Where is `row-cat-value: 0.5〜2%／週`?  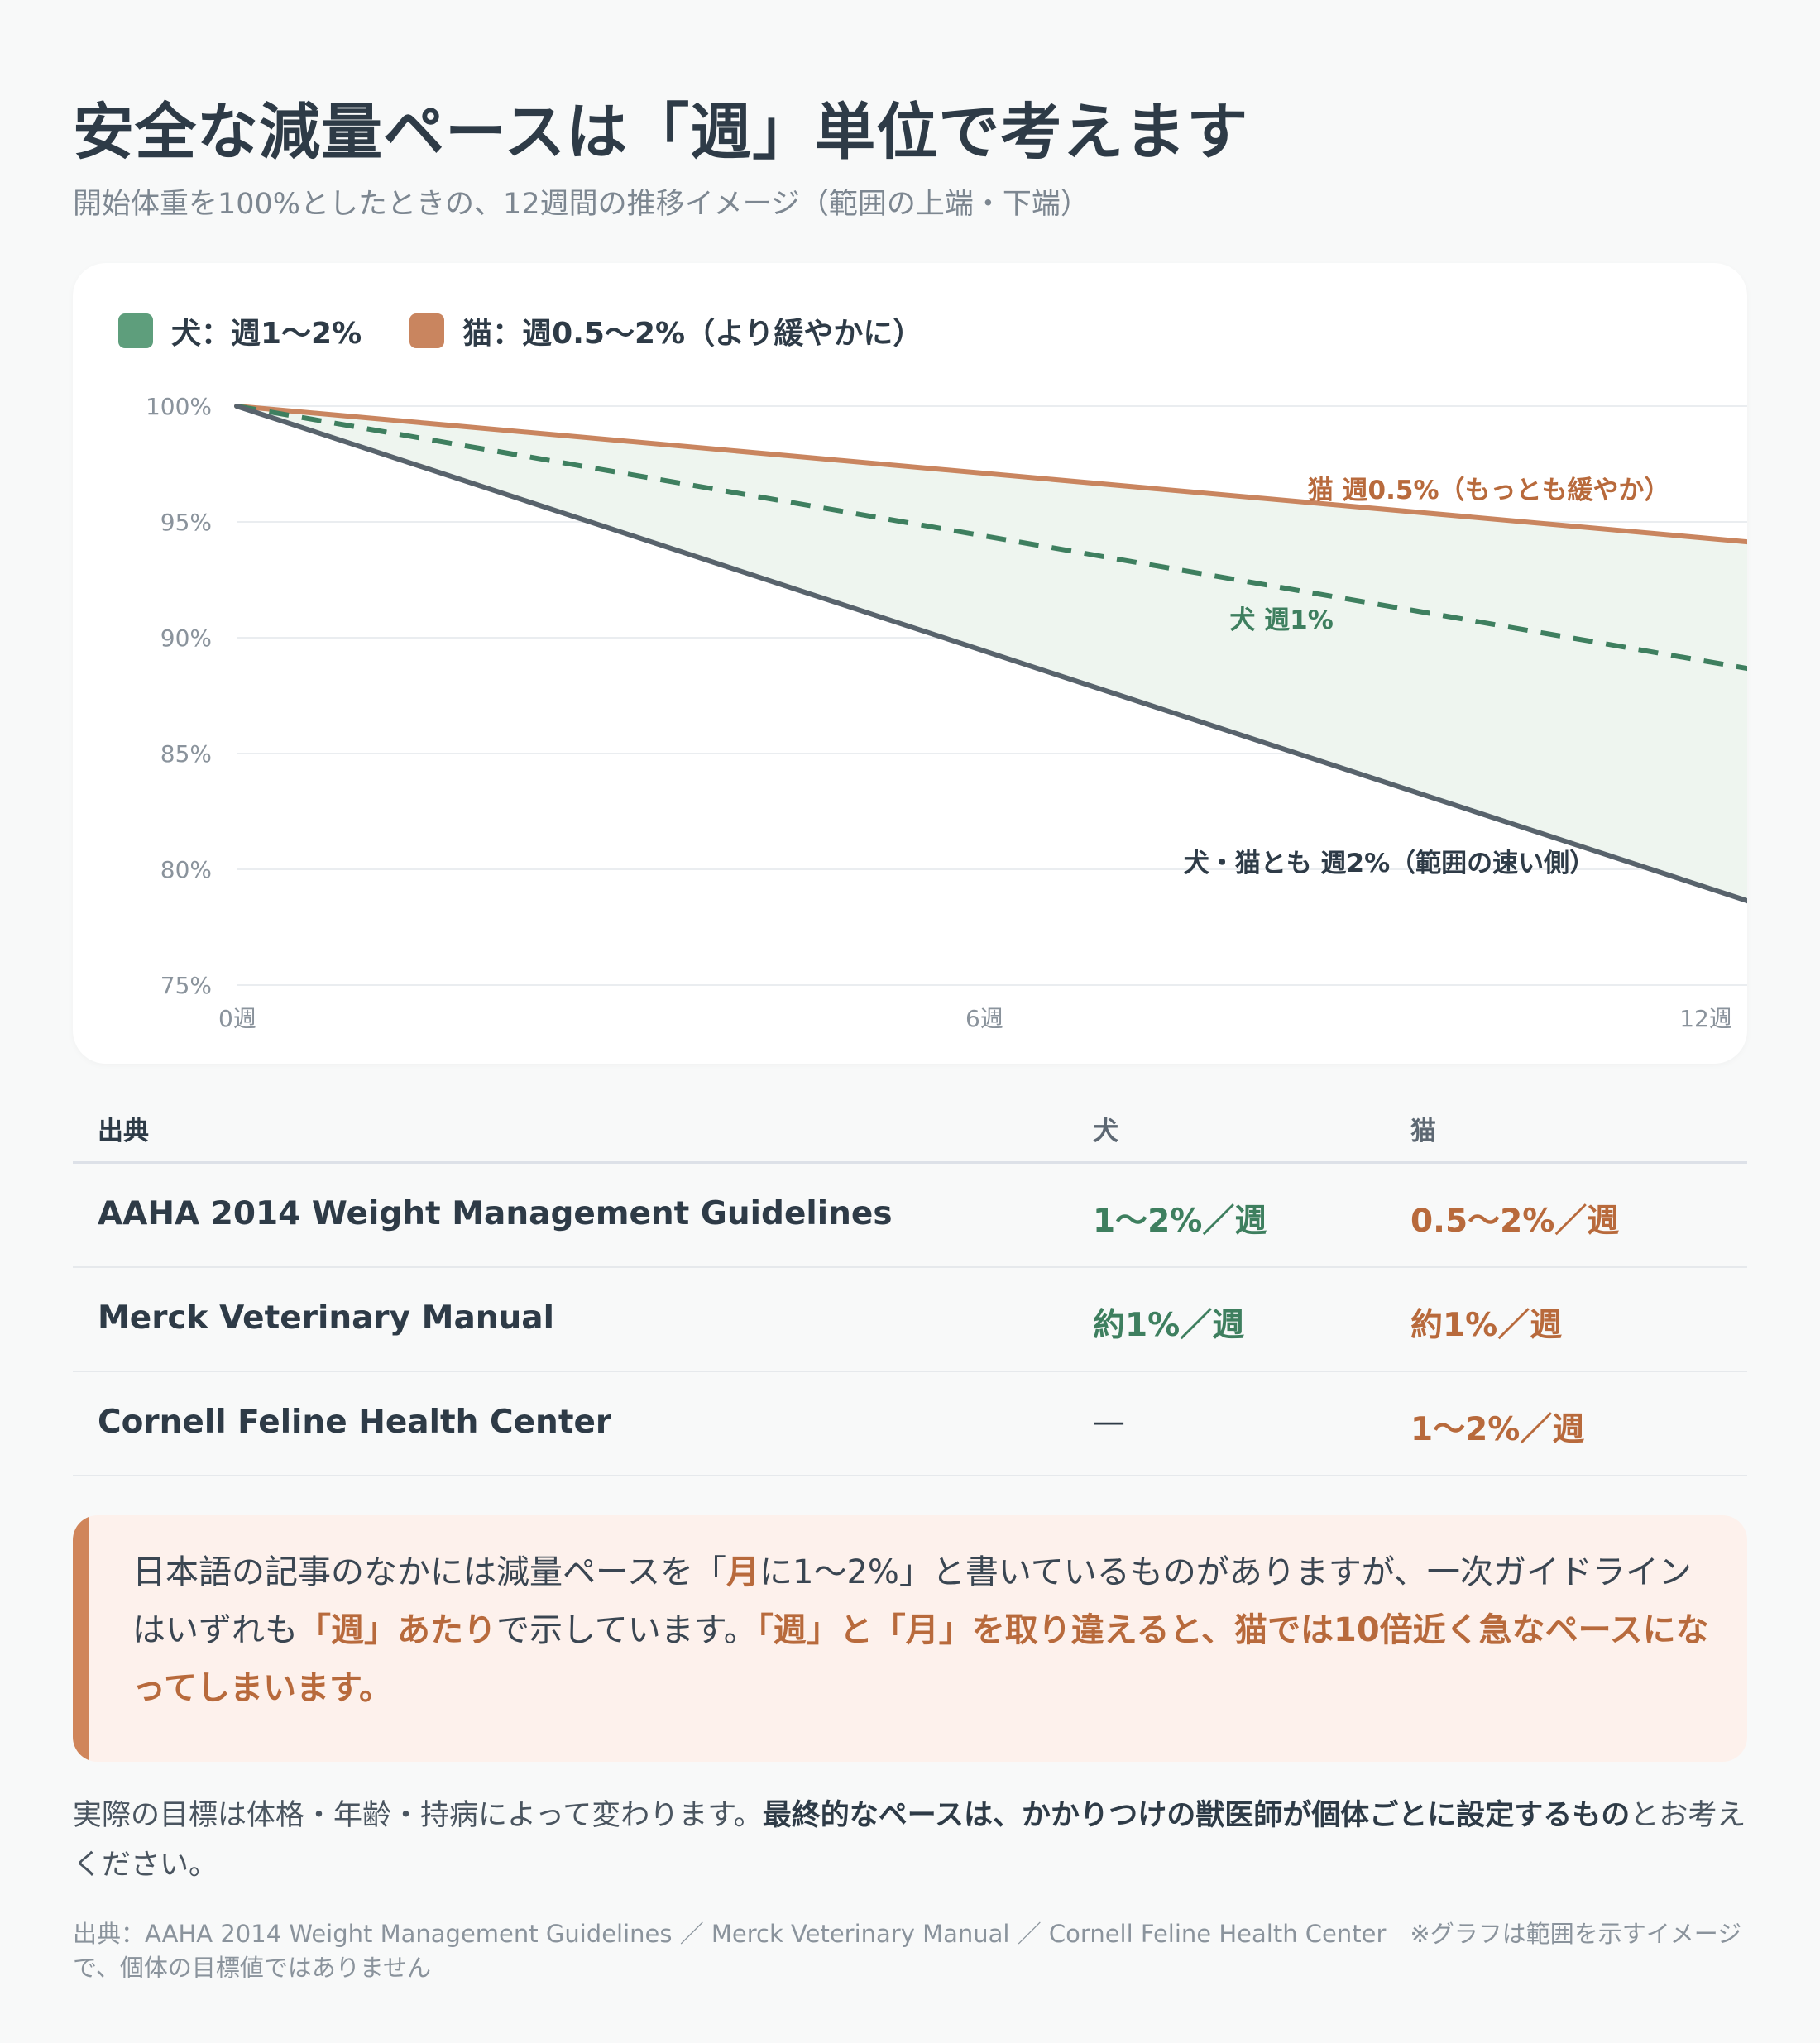 row-cat-value: 0.5〜2%／週 is located at coordinates (1515, 1221).